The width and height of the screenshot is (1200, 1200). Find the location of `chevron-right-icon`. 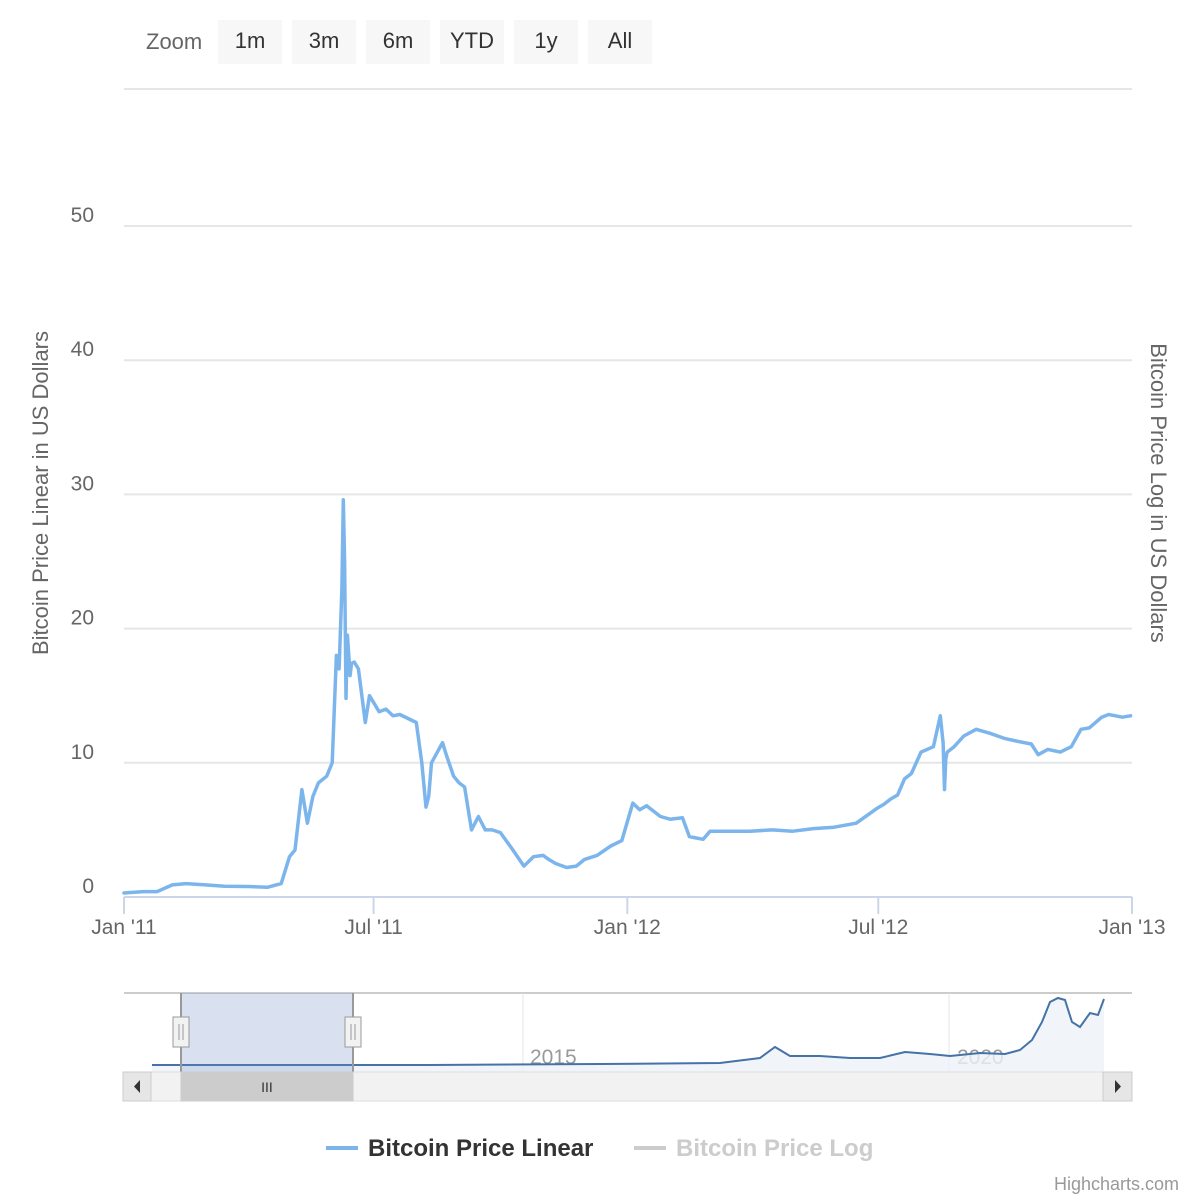

chevron-right-icon is located at coordinates (1118, 1086).